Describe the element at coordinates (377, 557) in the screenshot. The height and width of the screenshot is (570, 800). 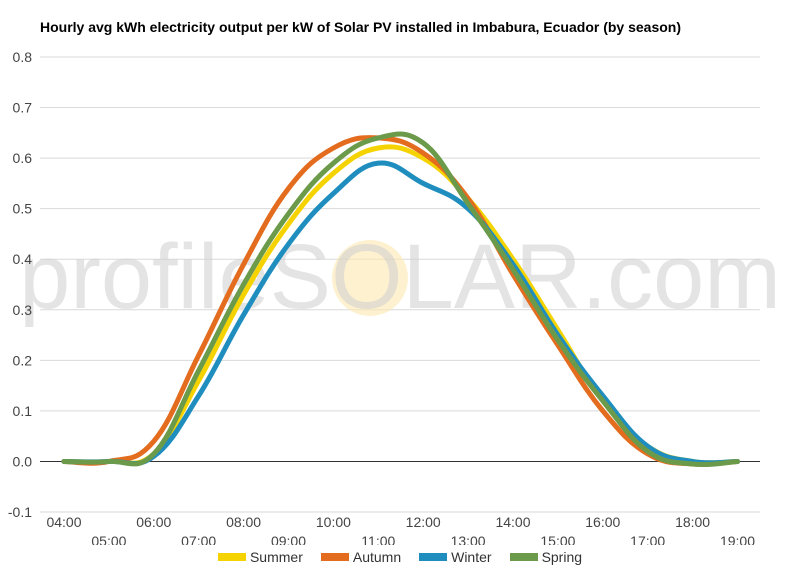
I see `legend-label: Autumn` at that location.